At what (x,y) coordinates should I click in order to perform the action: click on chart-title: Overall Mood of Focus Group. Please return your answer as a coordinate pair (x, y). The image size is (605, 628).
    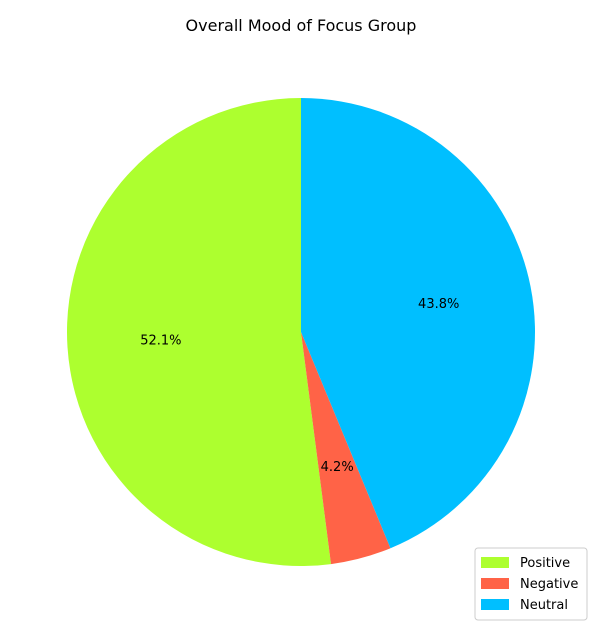
    Looking at the image, I should click on (301, 25).